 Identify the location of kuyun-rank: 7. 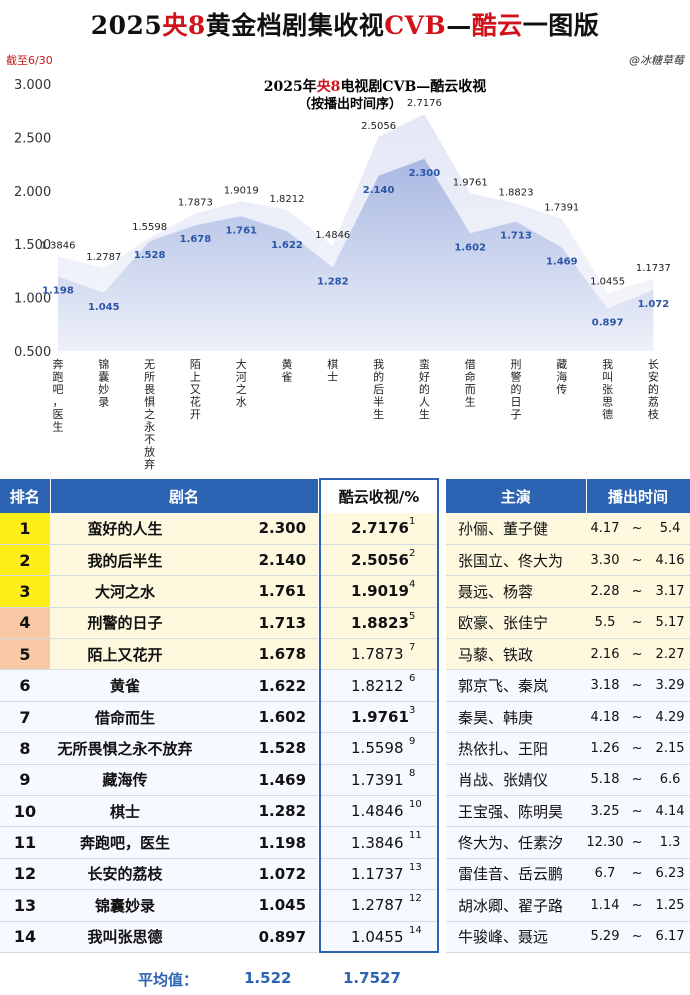
(412, 648).